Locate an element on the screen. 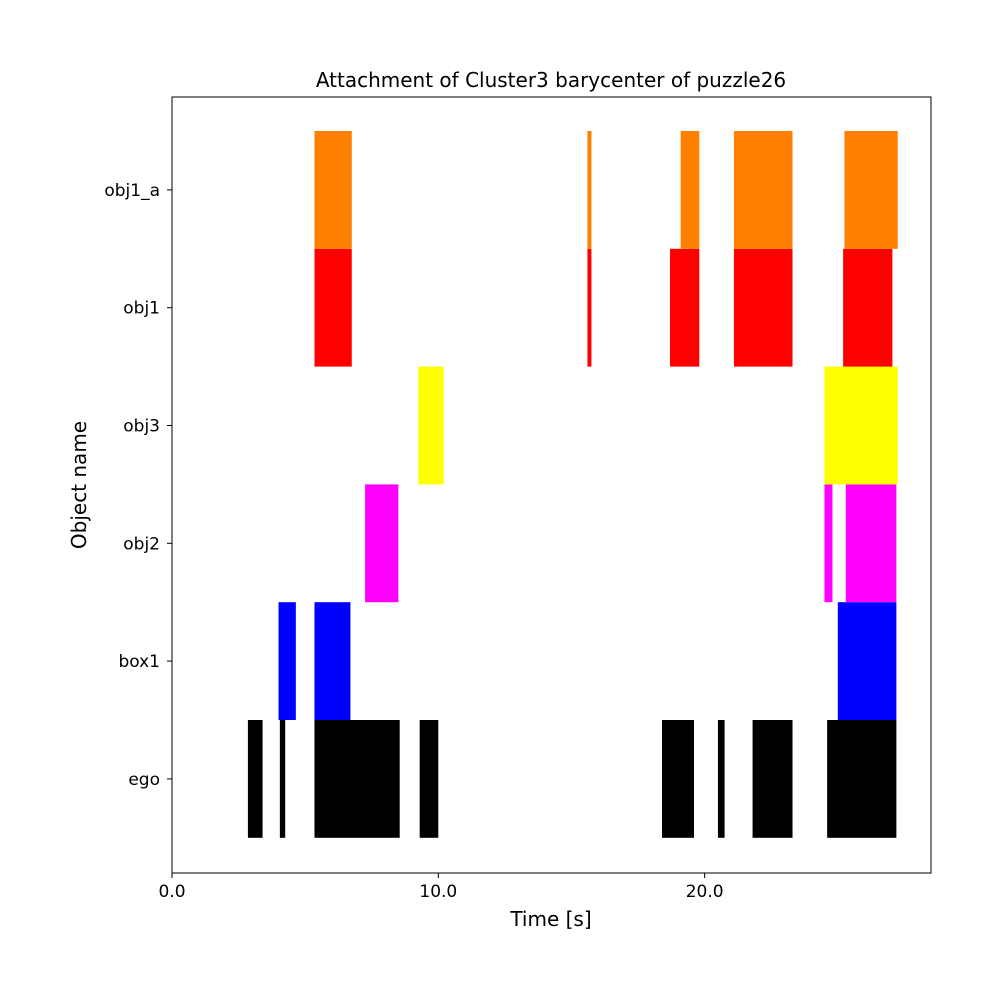 The image size is (1000, 1000). x-tick-label-2: 20.0 is located at coordinates (705, 892).